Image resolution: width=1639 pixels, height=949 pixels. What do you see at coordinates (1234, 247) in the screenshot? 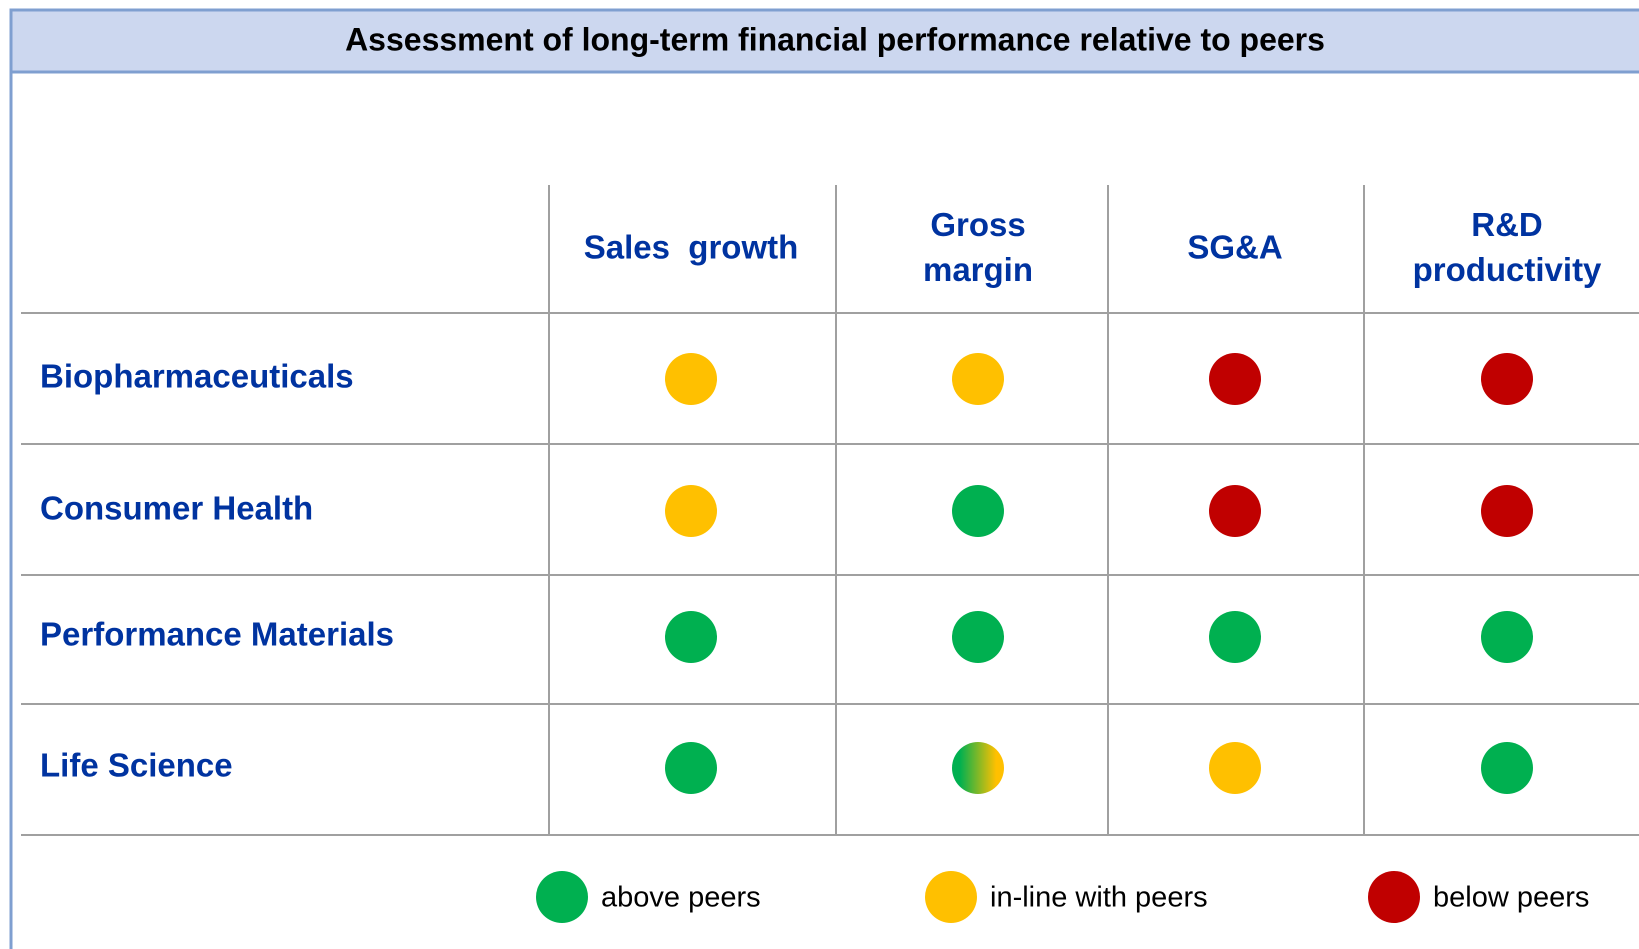
I see `column-header: SG&A` at bounding box center [1234, 247].